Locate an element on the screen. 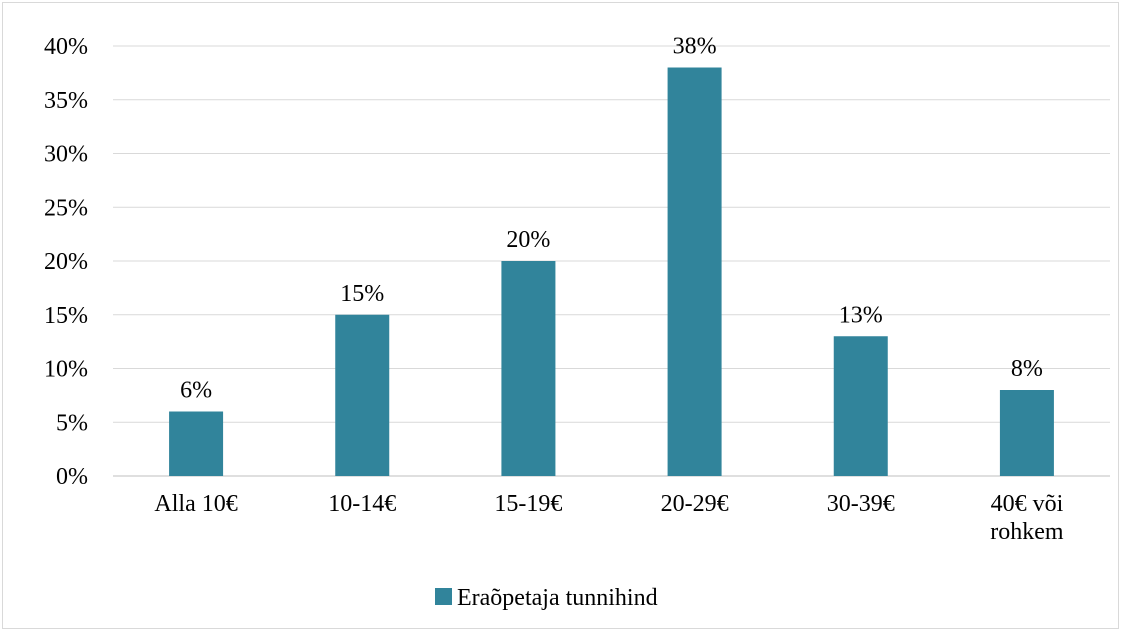  x-tick-label: 20-29€ is located at coordinates (695, 504).